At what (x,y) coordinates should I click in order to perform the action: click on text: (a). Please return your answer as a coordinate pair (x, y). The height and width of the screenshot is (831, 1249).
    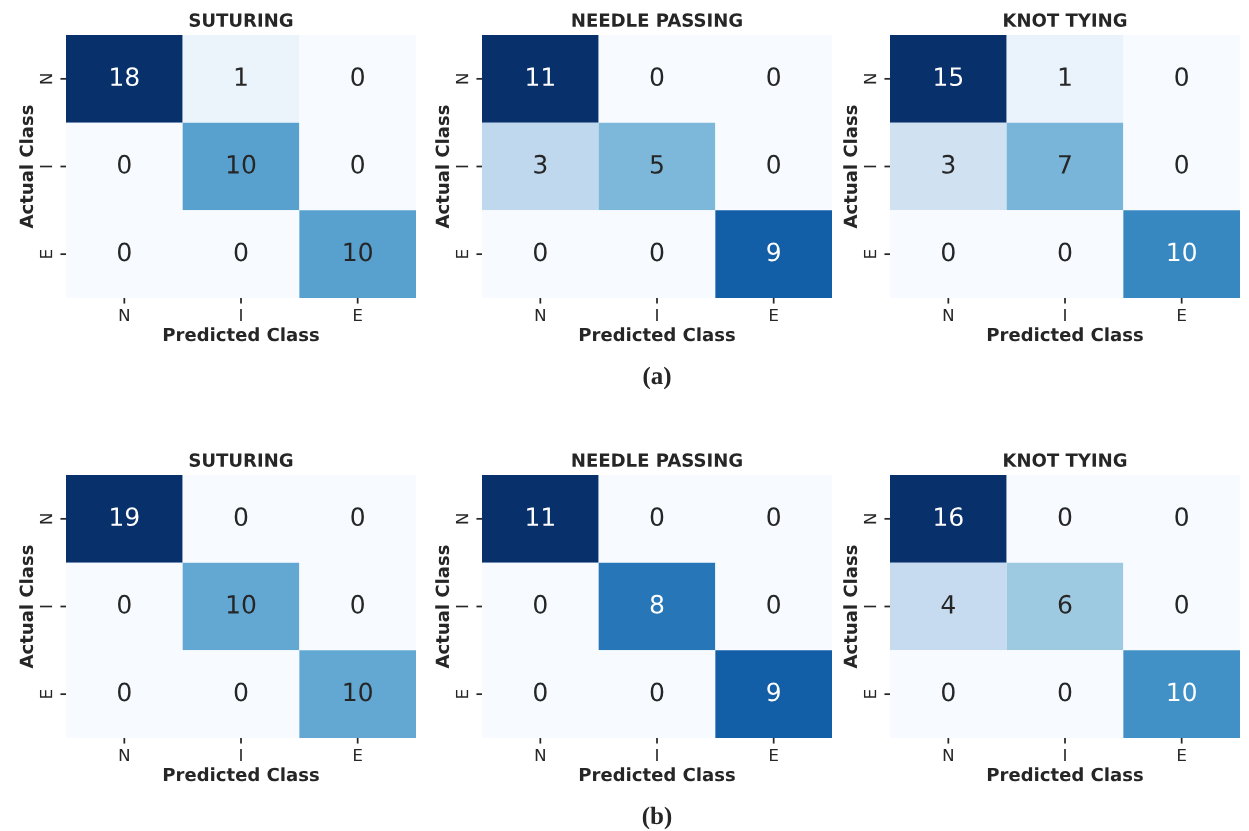
    Looking at the image, I should click on (657, 378).